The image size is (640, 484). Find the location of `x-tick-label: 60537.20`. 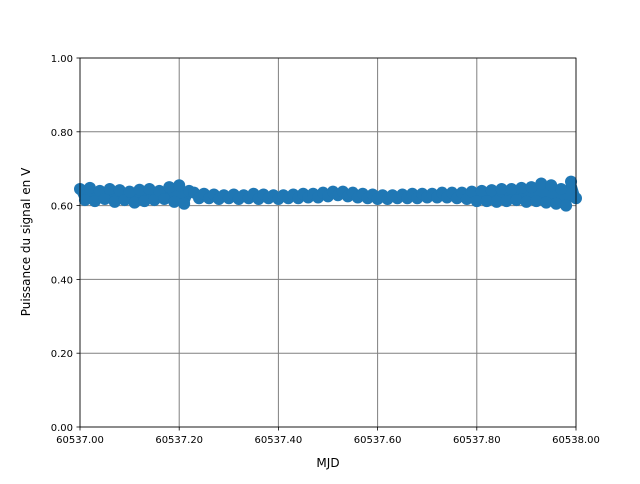

x-tick-label: 60537.20 is located at coordinates (179, 440).